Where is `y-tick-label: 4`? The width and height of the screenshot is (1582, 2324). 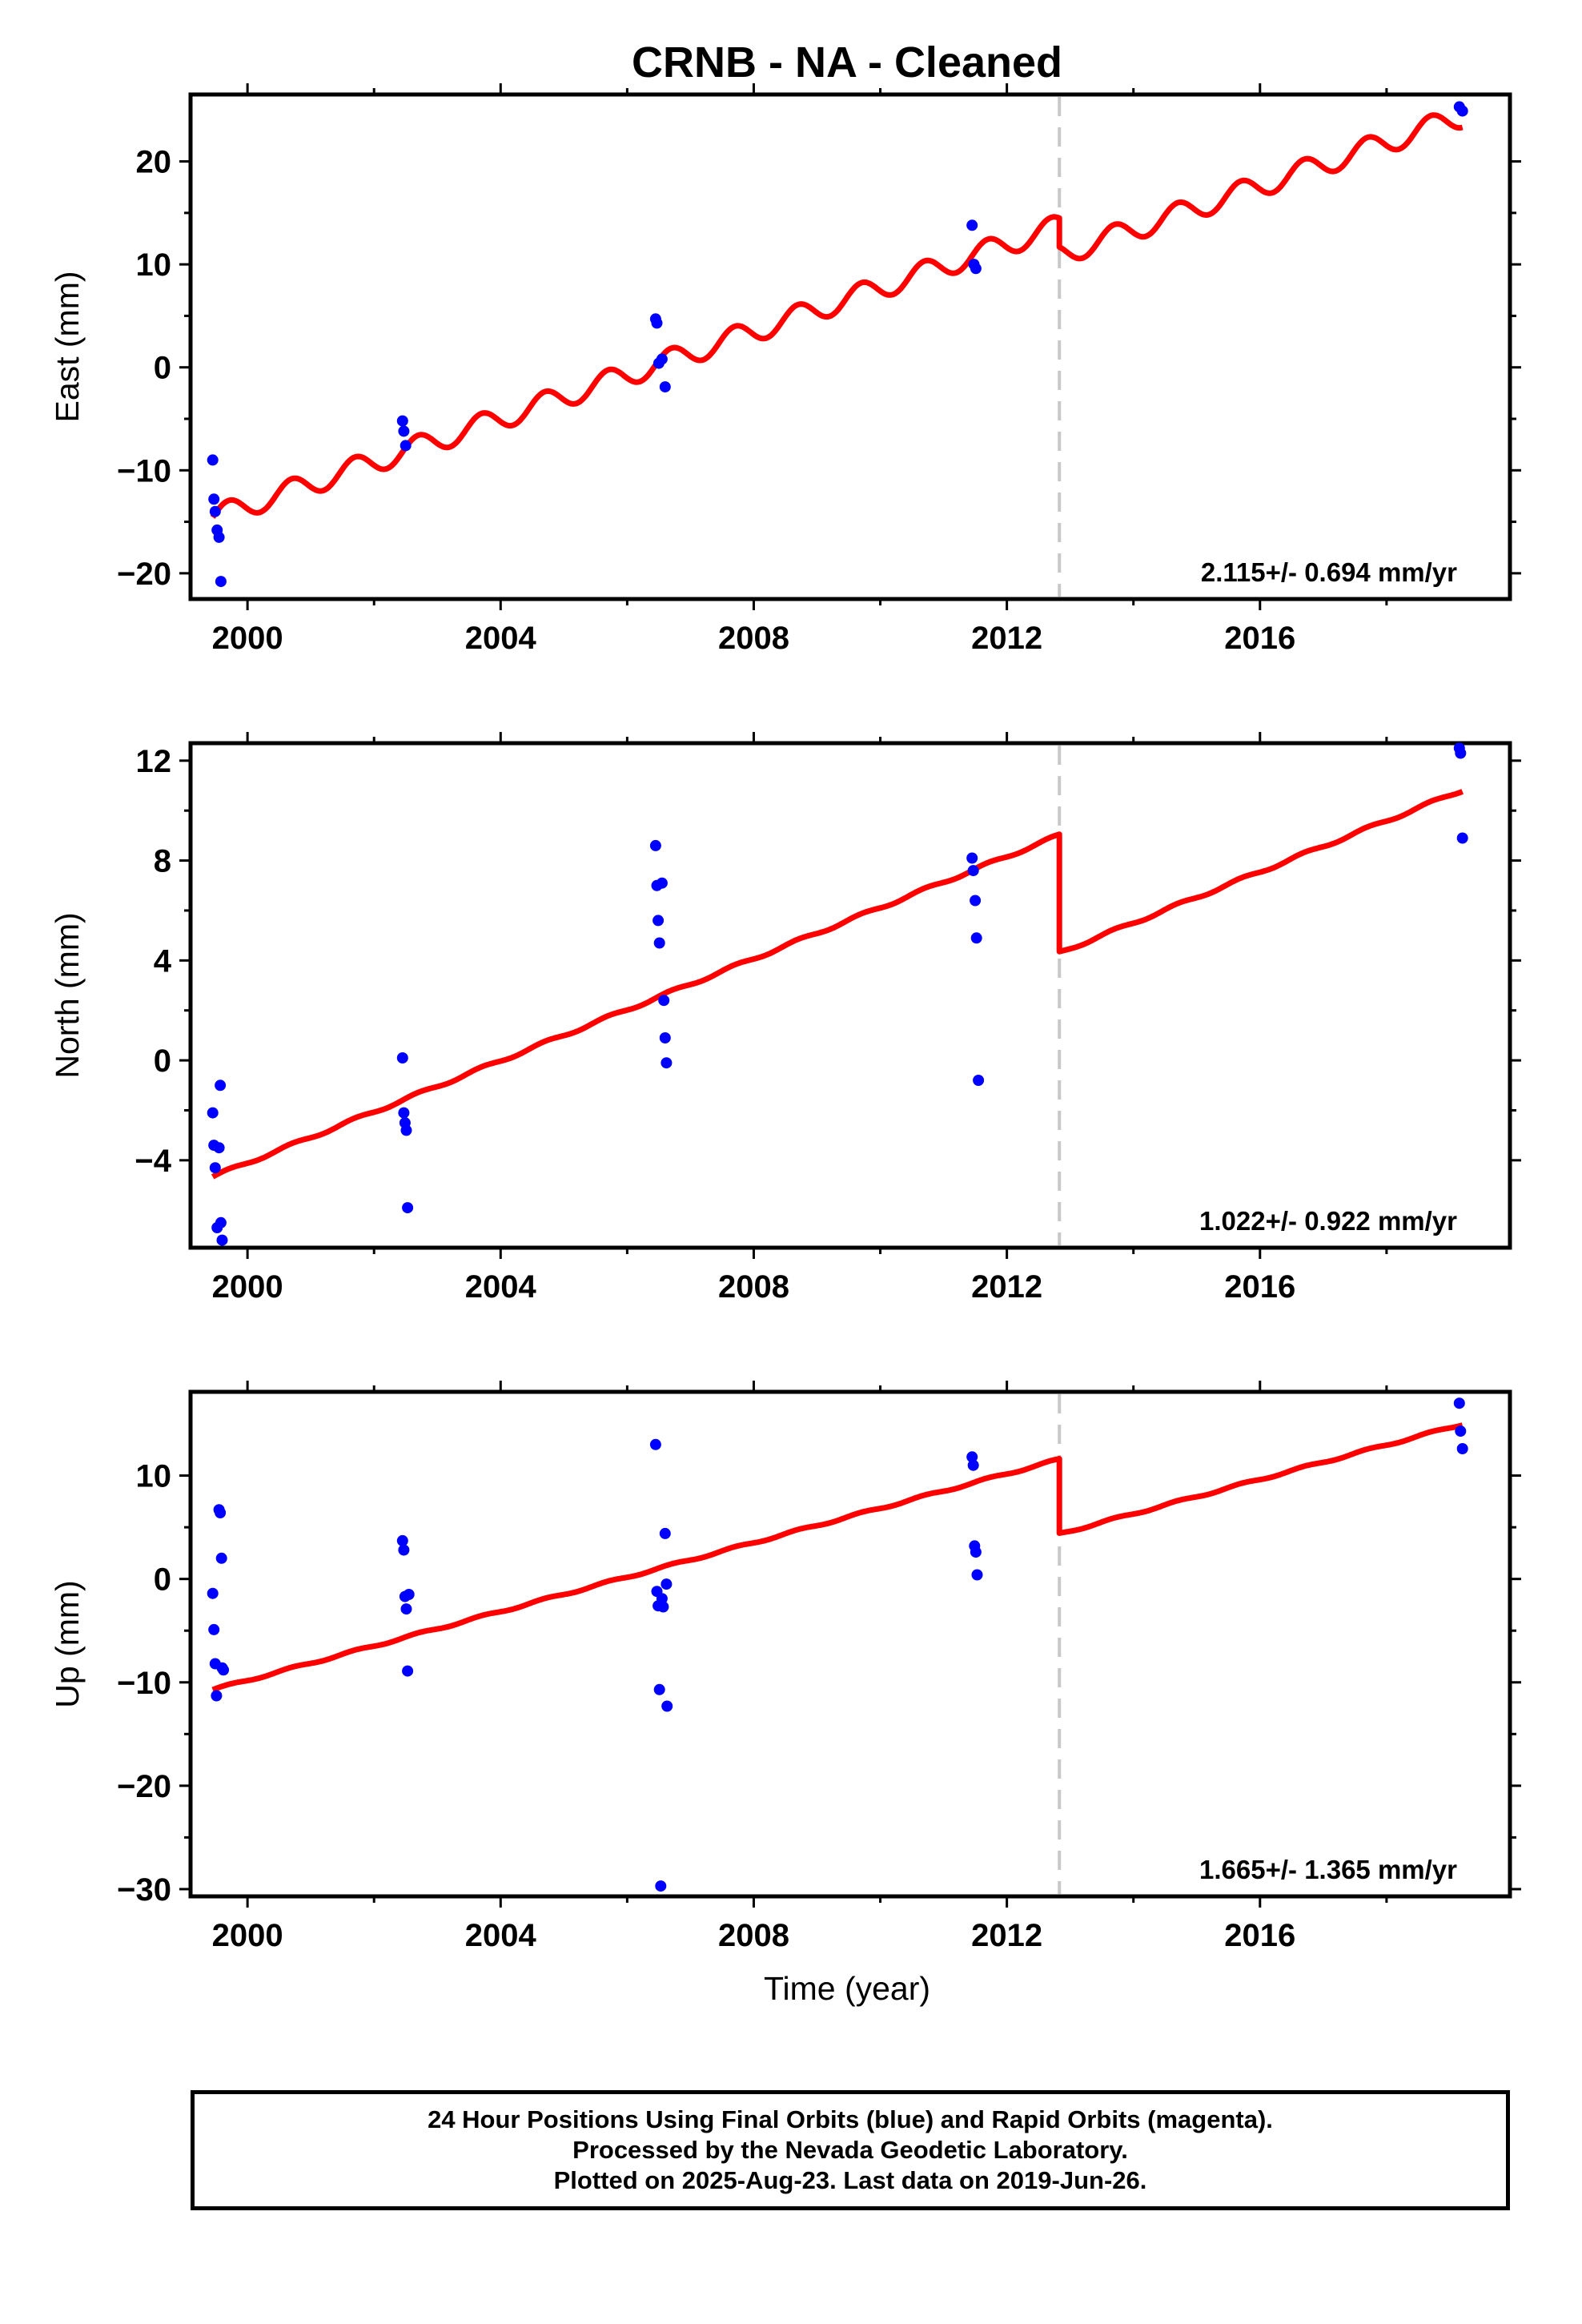 y-tick-label: 4 is located at coordinates (163, 961).